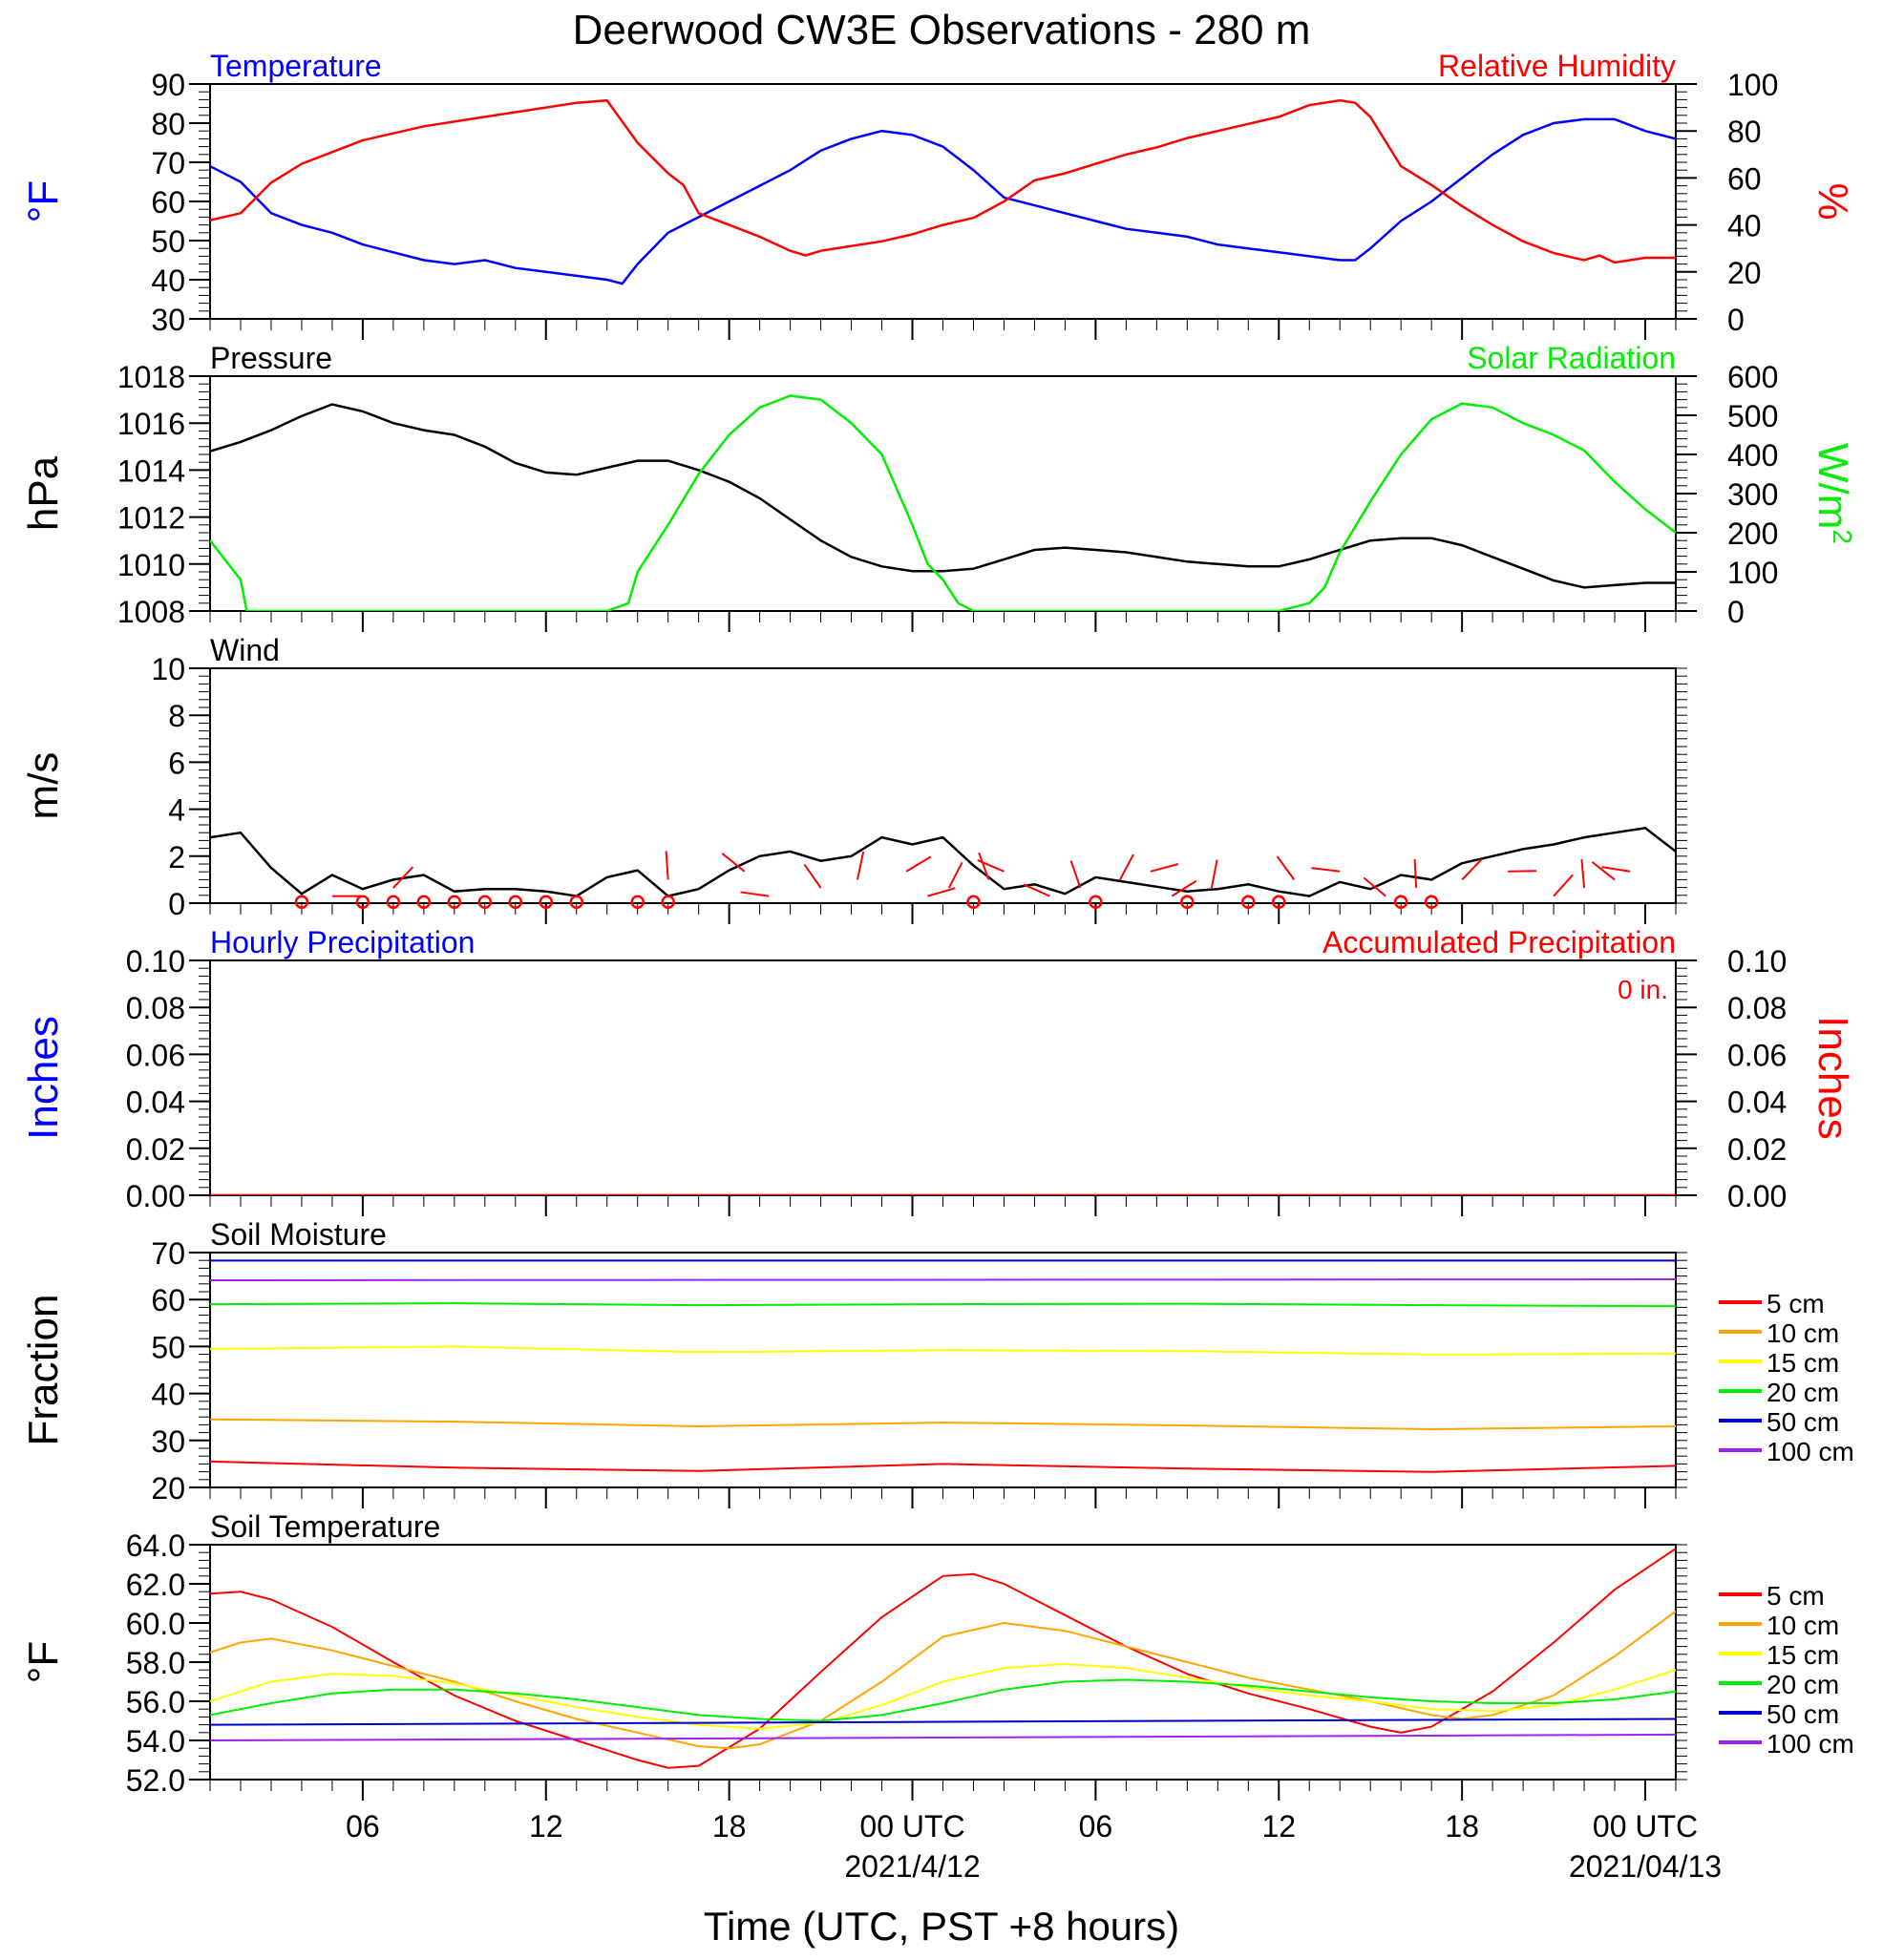 The height and width of the screenshot is (1960, 1883). What do you see at coordinates (943, 201) in the screenshot?
I see `series-line-temperature` at bounding box center [943, 201].